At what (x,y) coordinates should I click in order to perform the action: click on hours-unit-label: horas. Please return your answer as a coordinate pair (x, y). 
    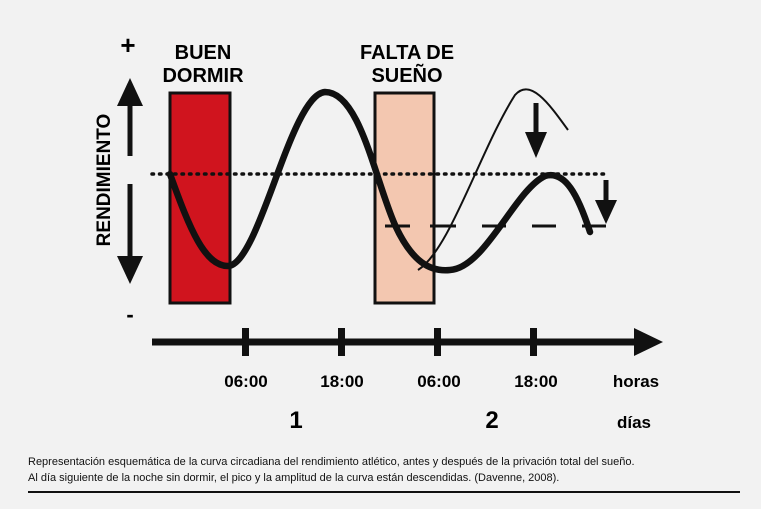
    Looking at the image, I should click on (636, 381).